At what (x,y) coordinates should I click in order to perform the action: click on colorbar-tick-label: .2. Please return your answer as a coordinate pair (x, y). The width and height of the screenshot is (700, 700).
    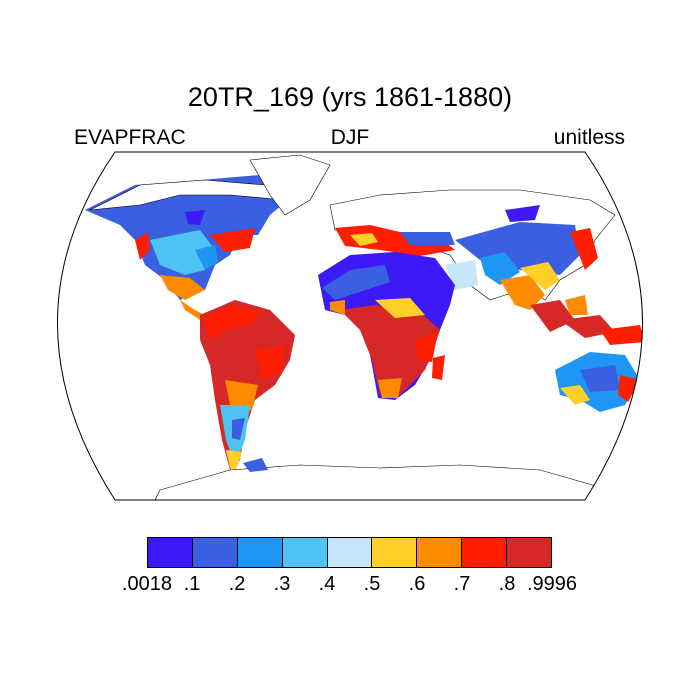
    Looking at the image, I should click on (237, 584).